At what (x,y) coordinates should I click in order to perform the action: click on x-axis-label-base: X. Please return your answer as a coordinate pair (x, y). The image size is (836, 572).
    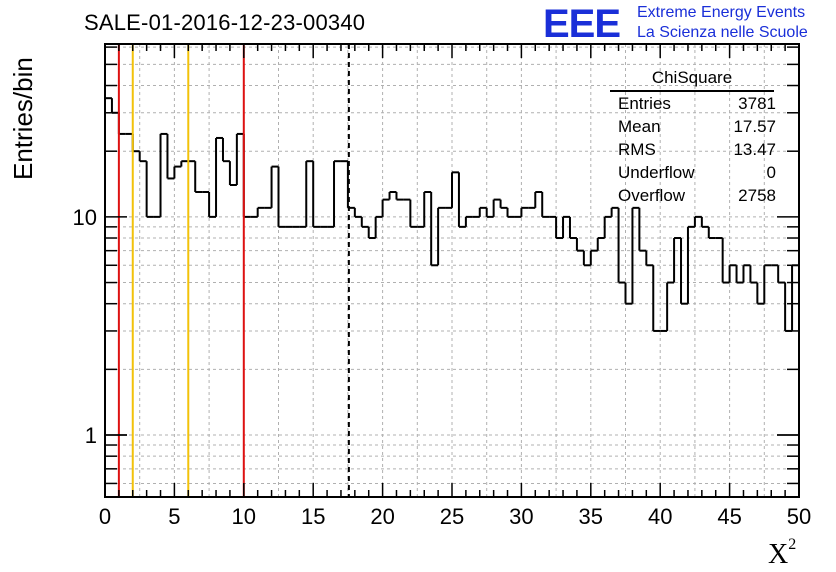
    Looking at the image, I should click on (778, 554).